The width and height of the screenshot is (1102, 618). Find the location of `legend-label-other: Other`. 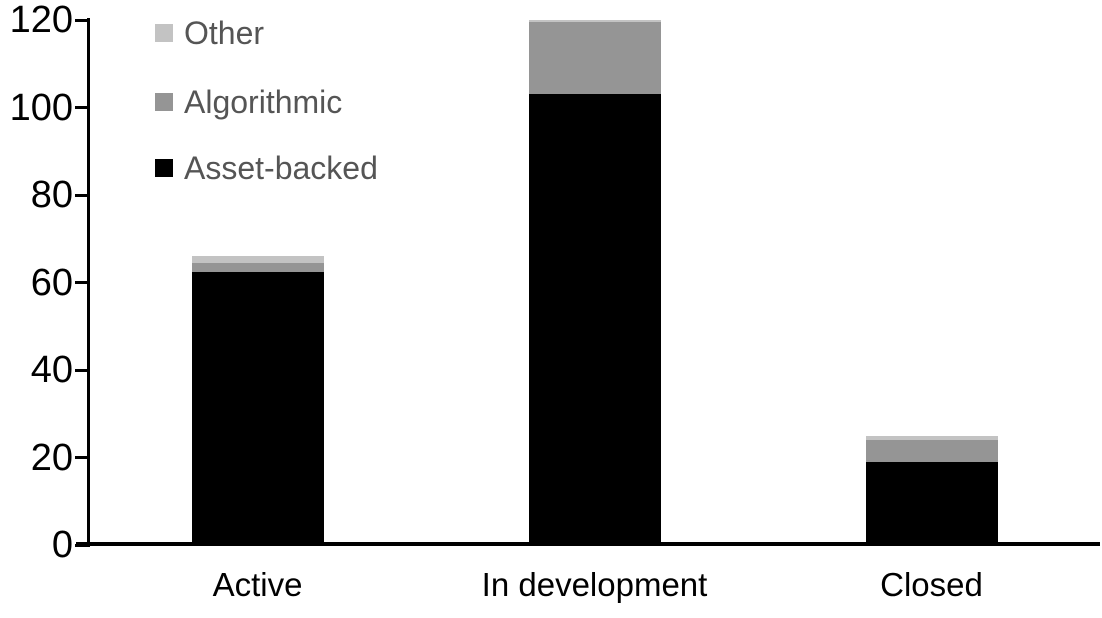

legend-label-other: Other is located at coordinates (224, 32).